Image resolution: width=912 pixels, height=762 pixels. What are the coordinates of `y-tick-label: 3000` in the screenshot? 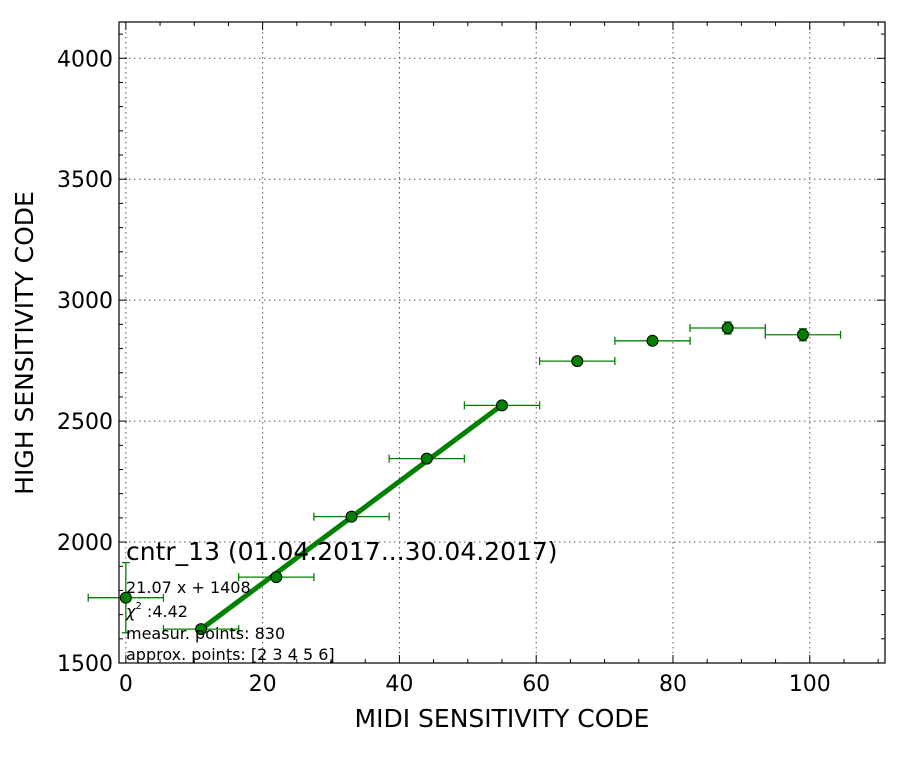 It's located at (85, 301).